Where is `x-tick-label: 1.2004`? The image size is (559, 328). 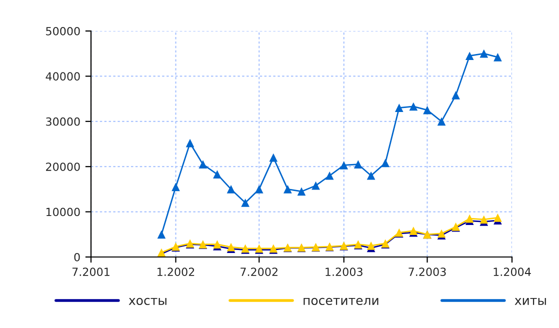 x-tick-label: 1.2004 is located at coordinates (512, 272).